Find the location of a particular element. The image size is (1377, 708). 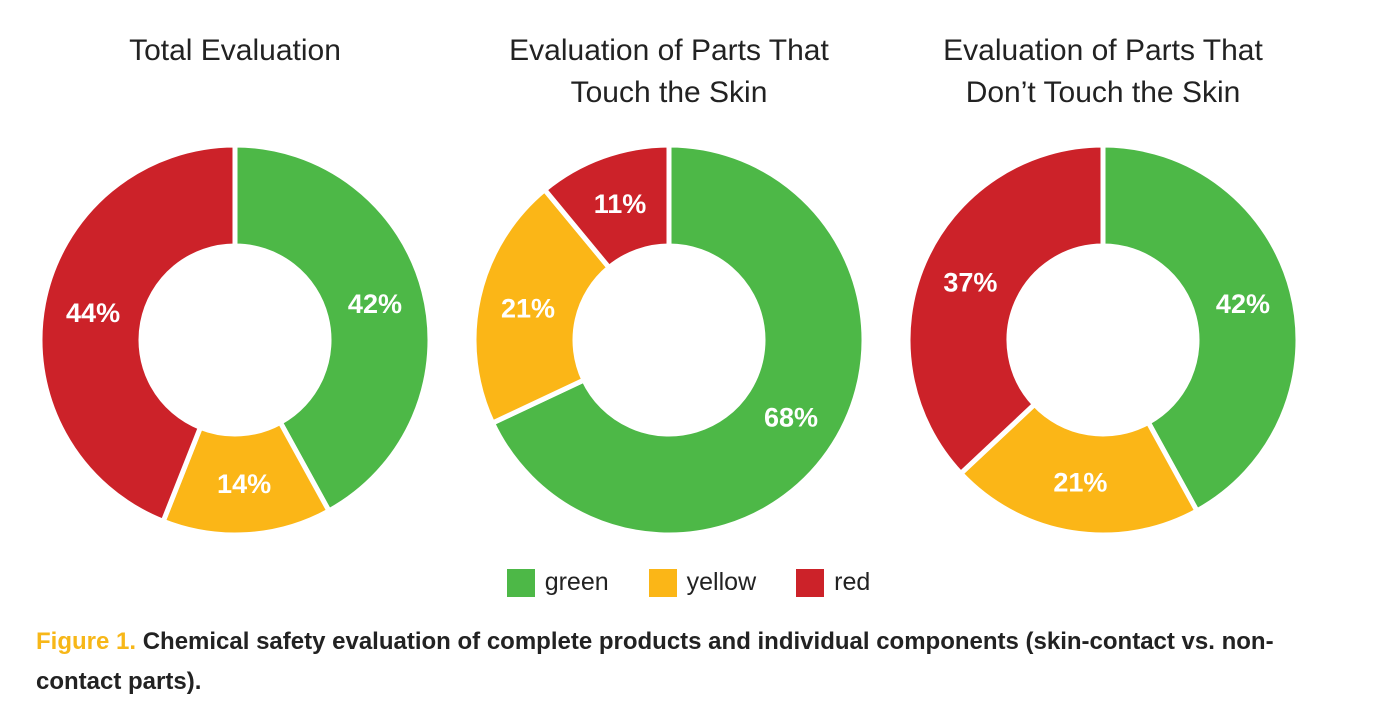

legend: green yellow red is located at coordinates (688, 582).